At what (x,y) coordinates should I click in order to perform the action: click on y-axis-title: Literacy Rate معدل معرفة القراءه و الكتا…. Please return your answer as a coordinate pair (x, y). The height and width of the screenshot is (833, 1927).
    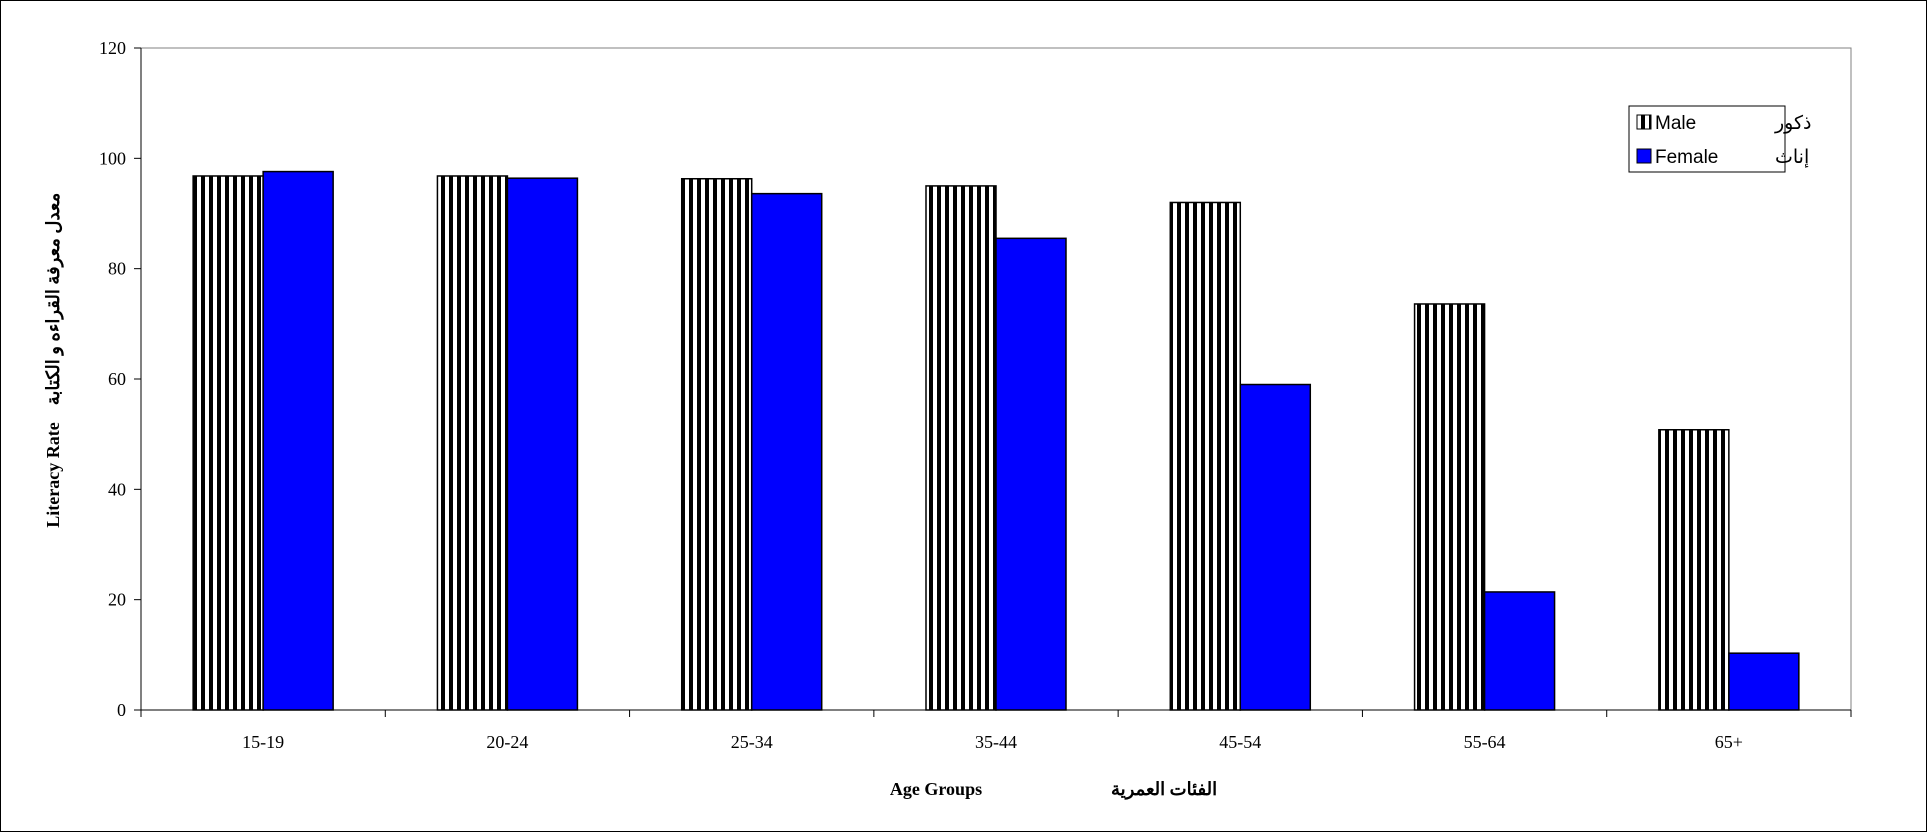
    Looking at the image, I should click on (53, 360).